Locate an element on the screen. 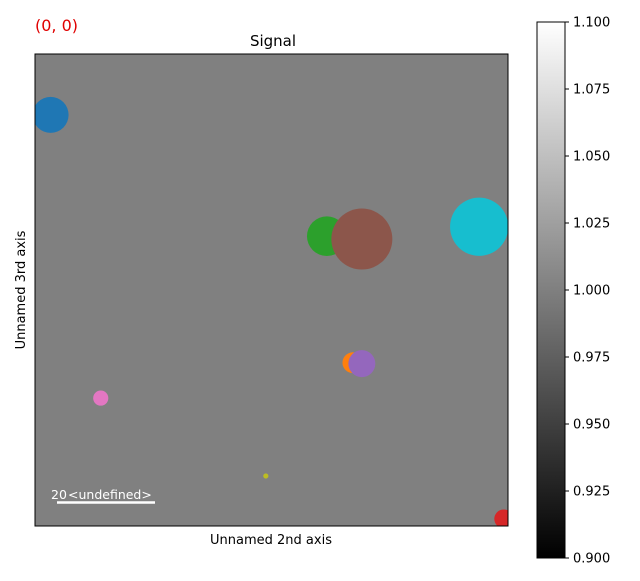  scale-bar-units: <undefined> is located at coordinates (110, 494).